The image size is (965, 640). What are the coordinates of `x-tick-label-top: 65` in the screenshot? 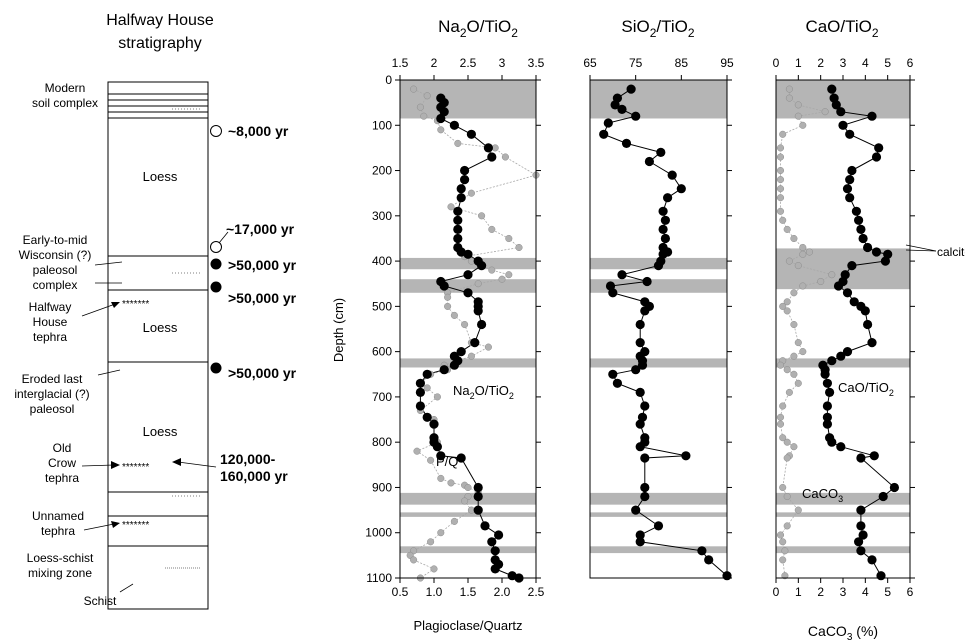 It's located at (590, 63).